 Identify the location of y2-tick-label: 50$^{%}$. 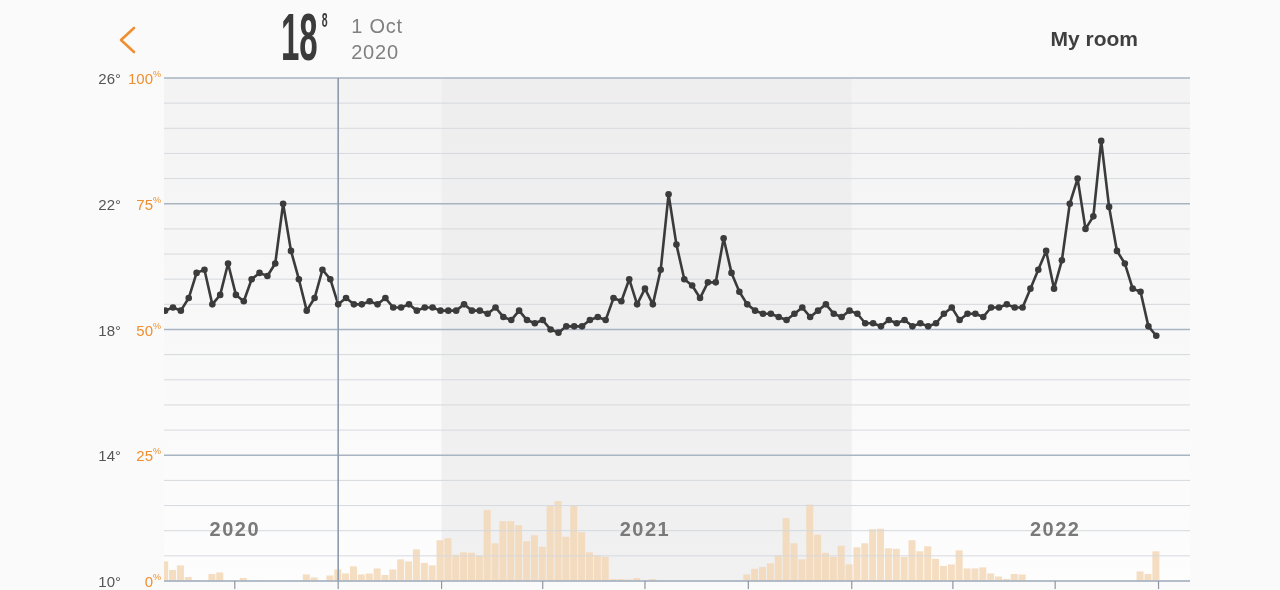
(148, 329).